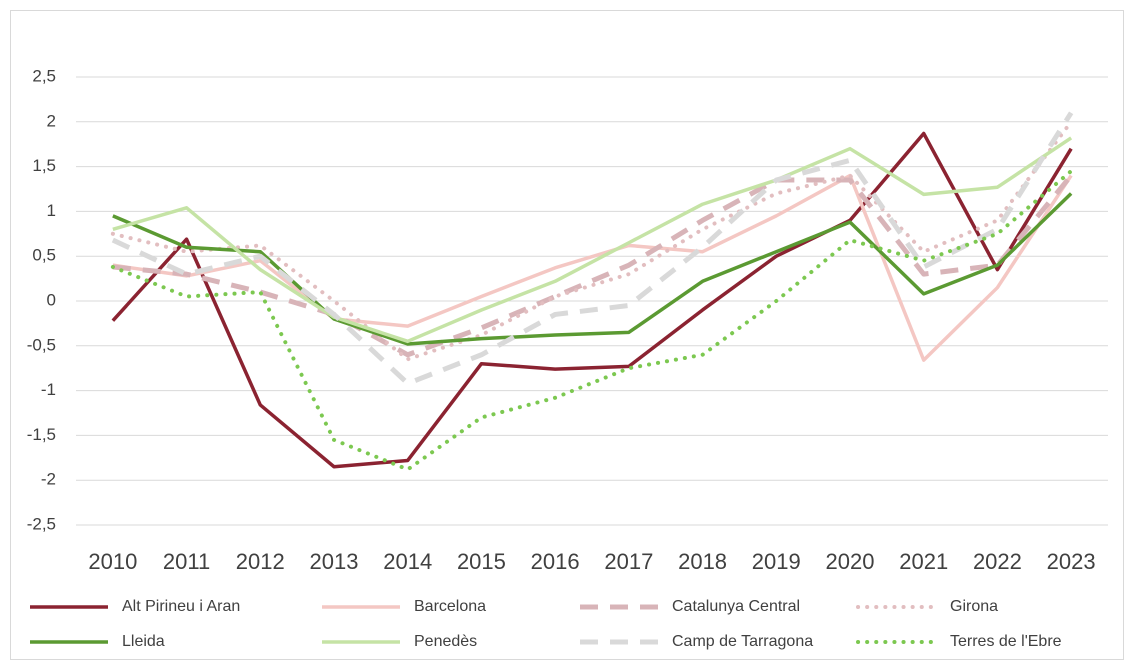  What do you see at coordinates (555, 561) in the screenshot?
I see `x-tick-label: 2016` at bounding box center [555, 561].